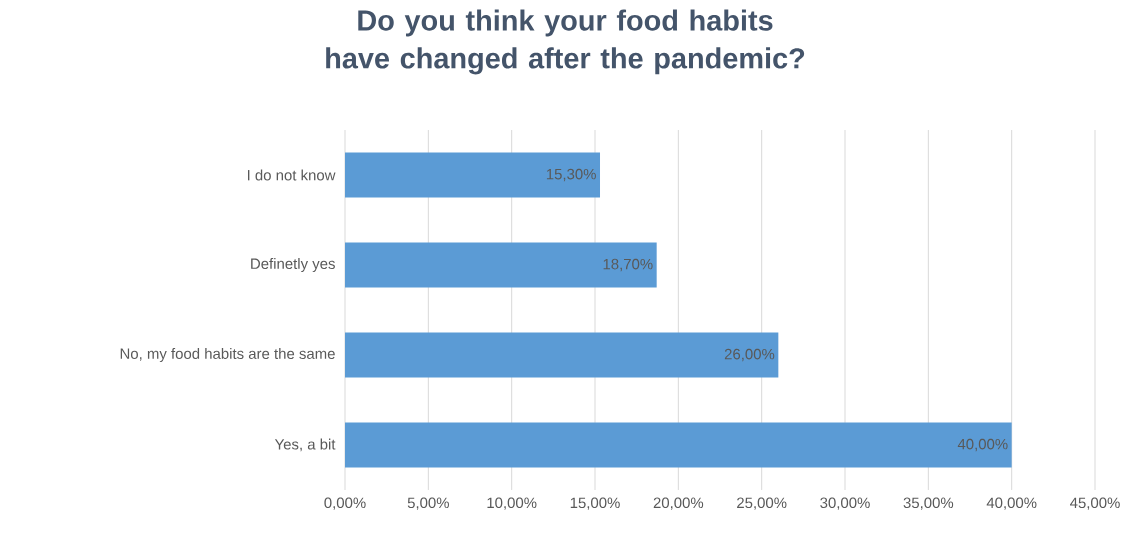 Image resolution: width=1130 pixels, height=536 pixels. I want to click on data-label: 26,00%, so click(749, 355).